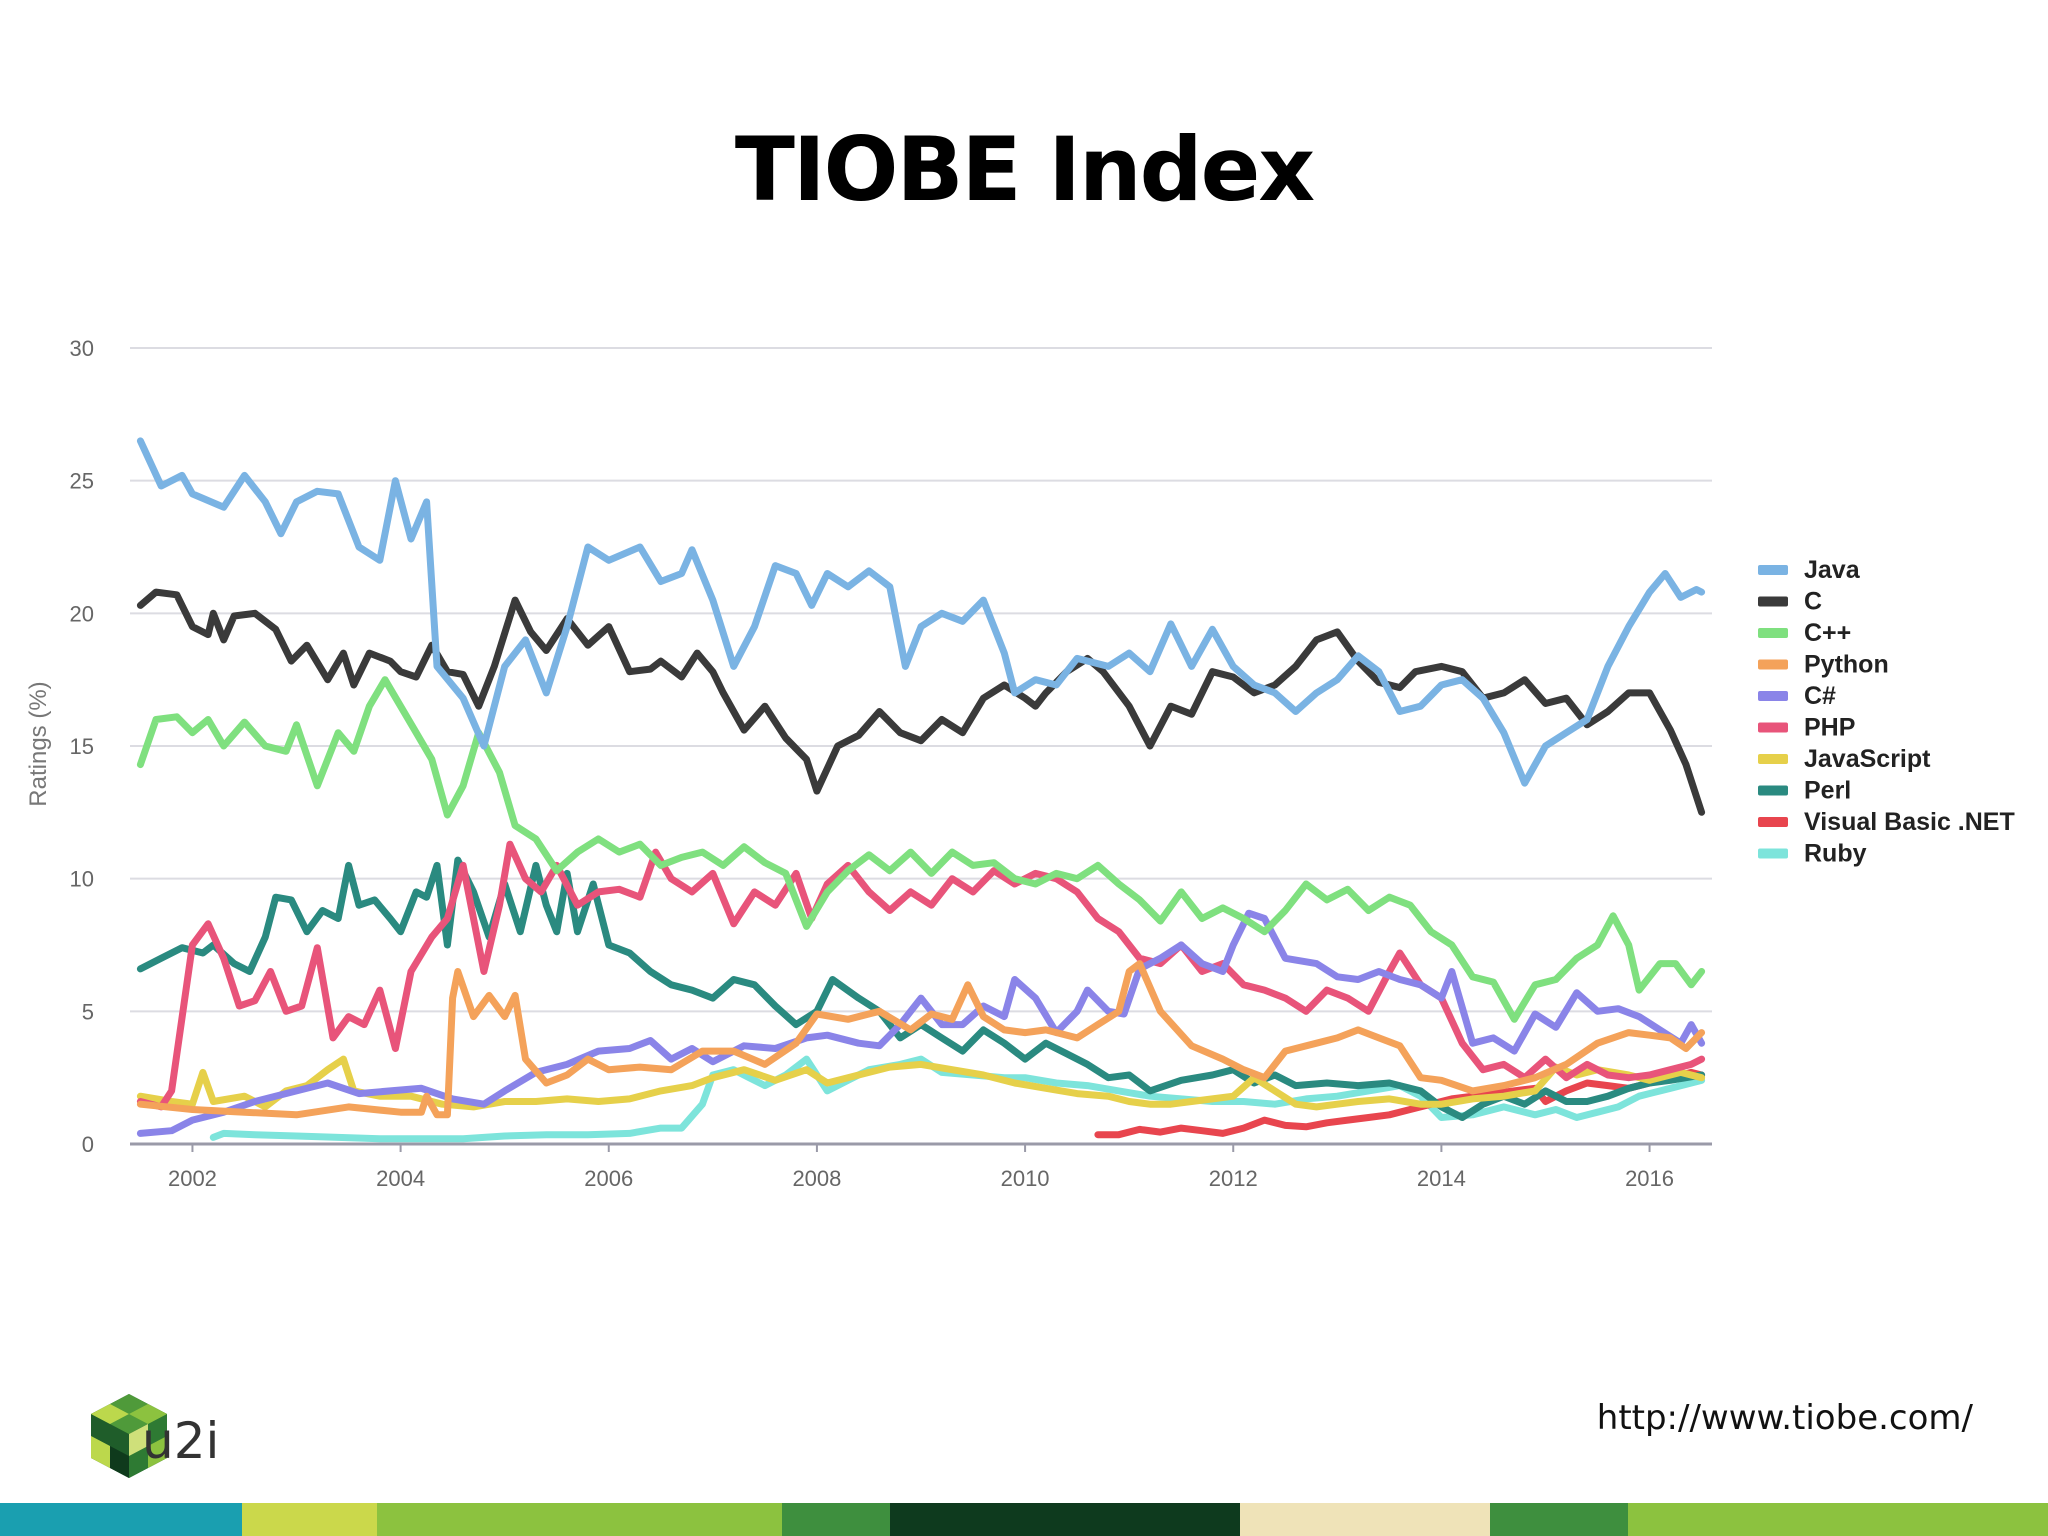 This screenshot has width=2048, height=1536. What do you see at coordinates (1820, 696) in the screenshot?
I see `legend-label: C#` at bounding box center [1820, 696].